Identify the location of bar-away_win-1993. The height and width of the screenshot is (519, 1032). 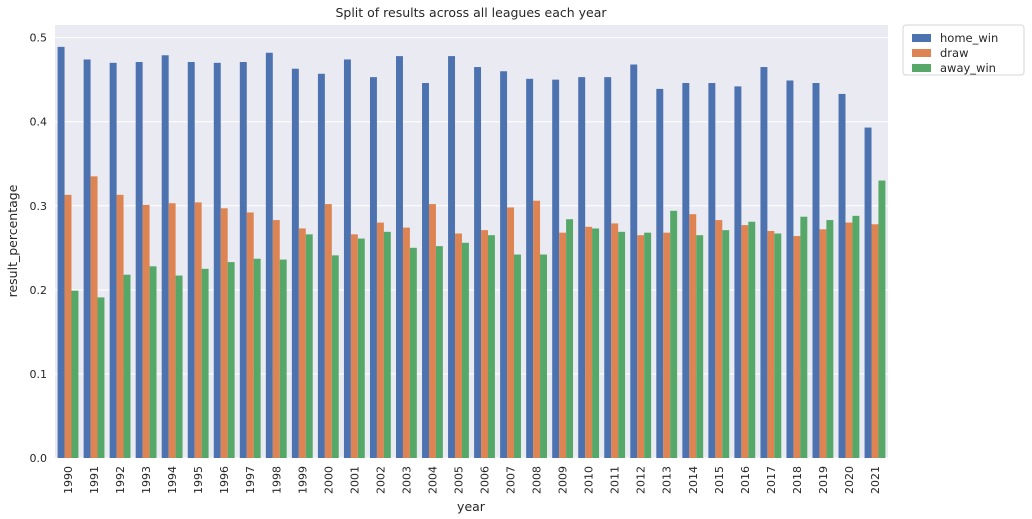
(153, 362).